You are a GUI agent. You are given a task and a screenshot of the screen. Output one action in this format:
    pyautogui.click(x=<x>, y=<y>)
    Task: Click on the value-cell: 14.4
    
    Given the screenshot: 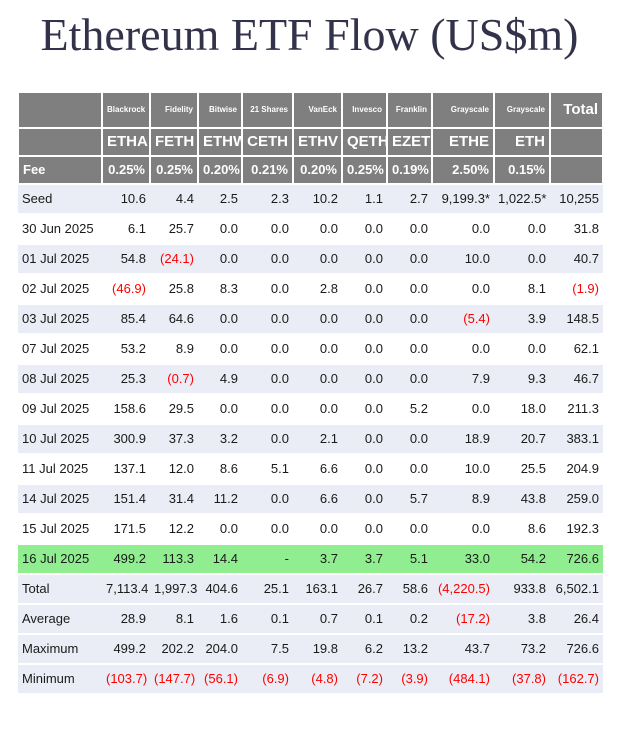 What is the action you would take?
    pyautogui.click(x=220, y=559)
    